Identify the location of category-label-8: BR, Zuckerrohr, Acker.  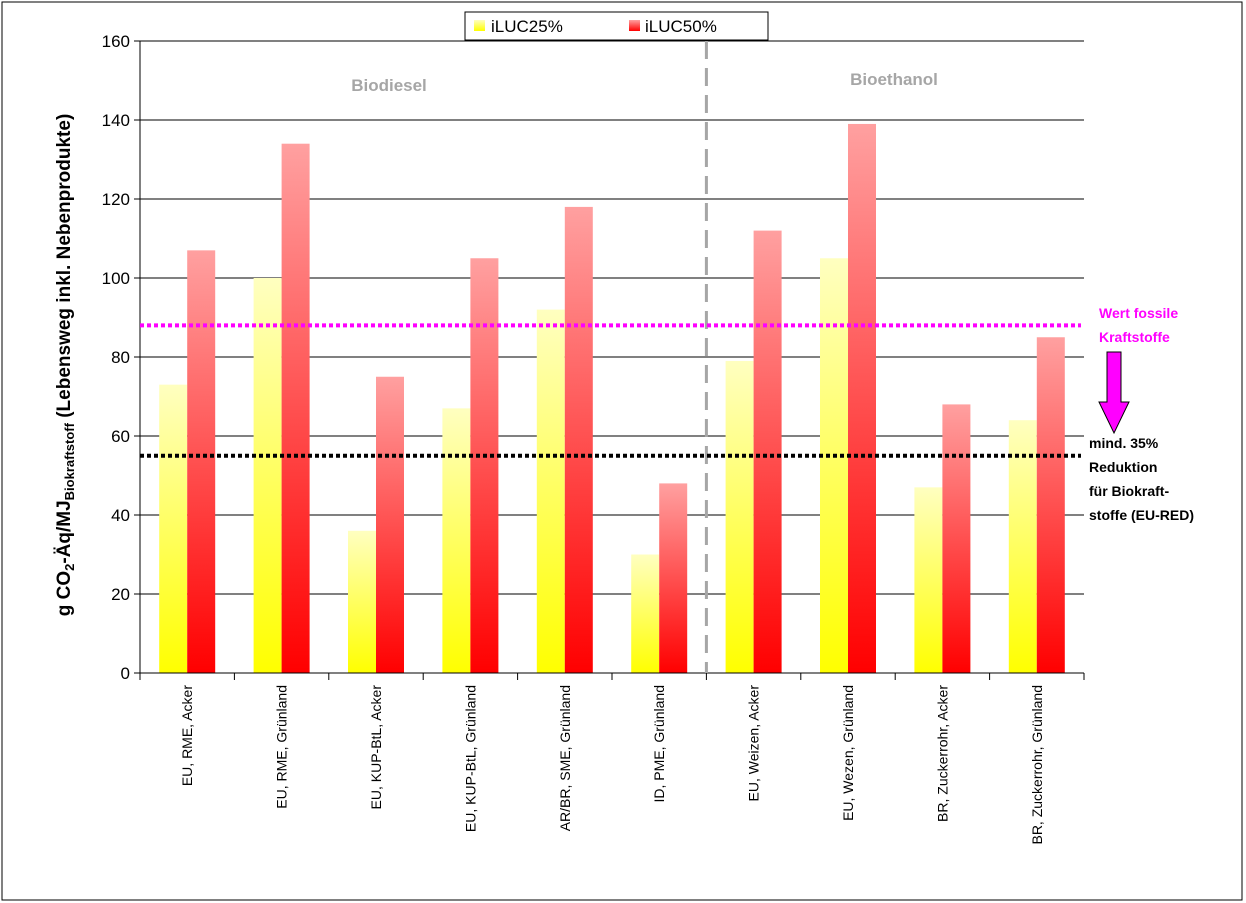
(942, 753).